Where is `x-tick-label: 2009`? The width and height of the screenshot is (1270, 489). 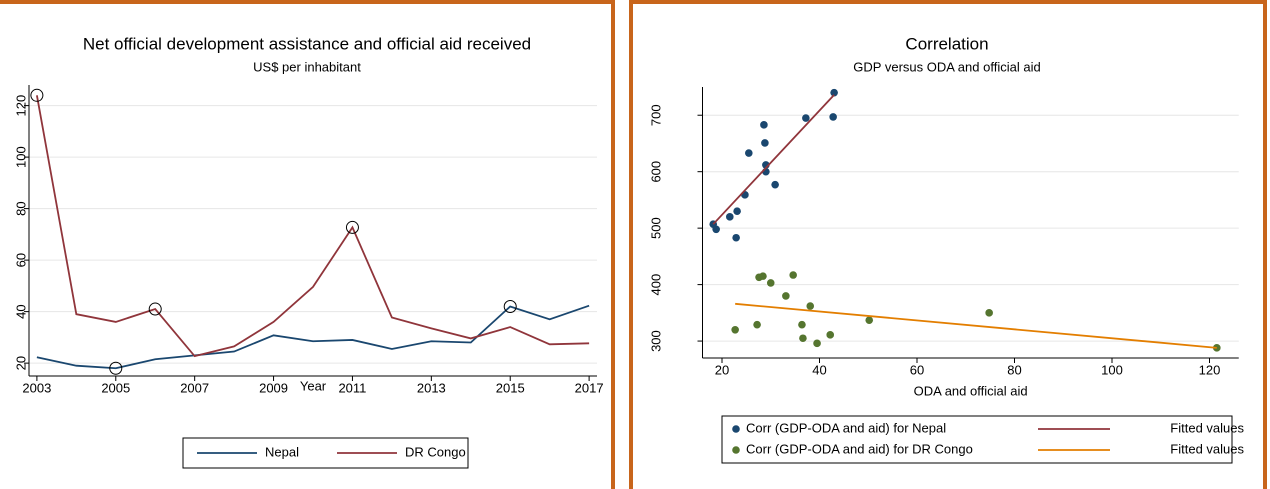 x-tick-label: 2009 is located at coordinates (273, 387).